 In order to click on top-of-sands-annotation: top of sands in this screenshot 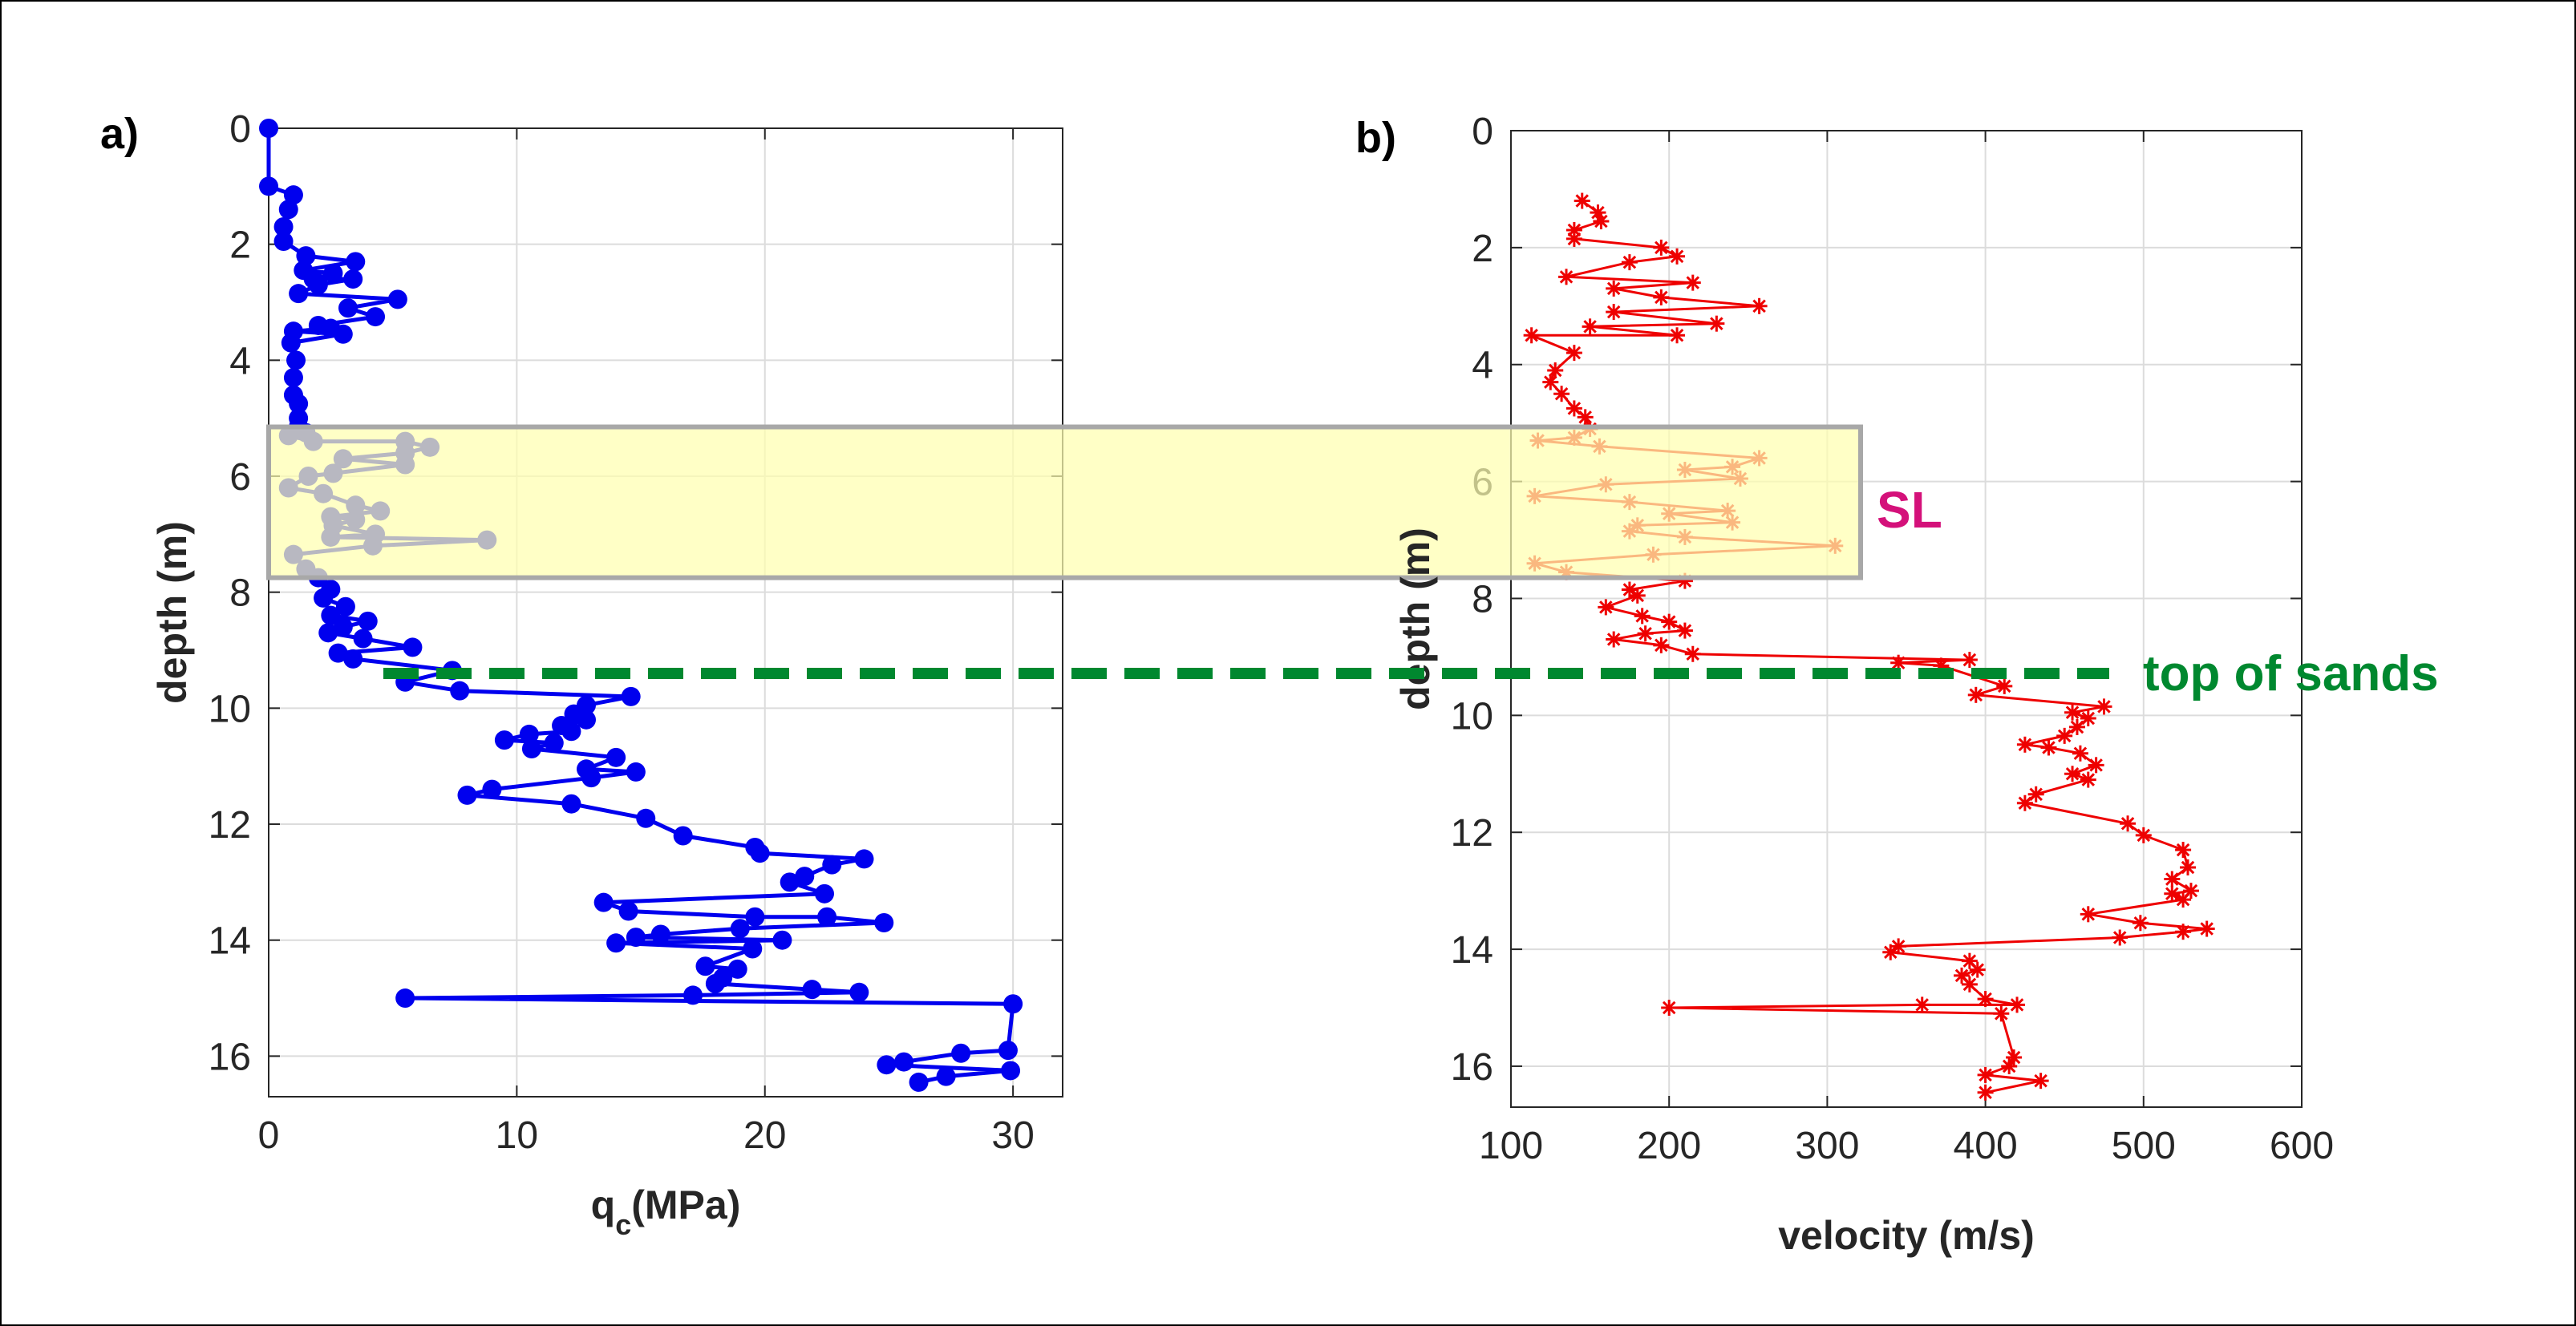, I will do `click(2291, 673)`.